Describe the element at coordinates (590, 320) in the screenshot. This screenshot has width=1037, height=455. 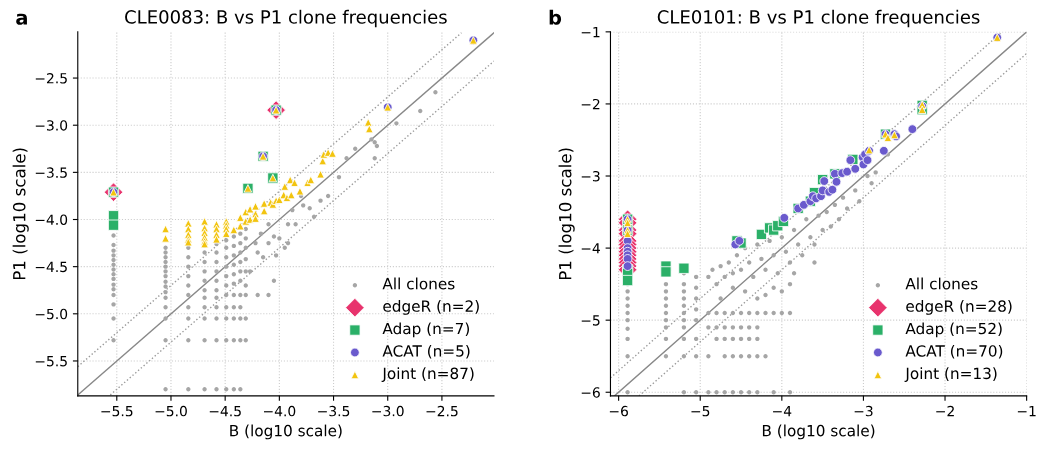
I see `y-tick-label: −5` at that location.